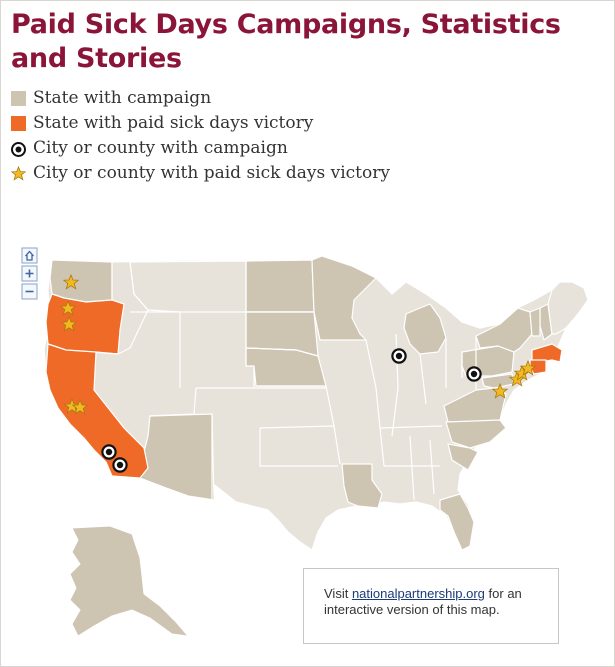 Image resolution: width=615 pixels, height=667 pixels. I want to click on legend-label: State with campaign, so click(122, 98).